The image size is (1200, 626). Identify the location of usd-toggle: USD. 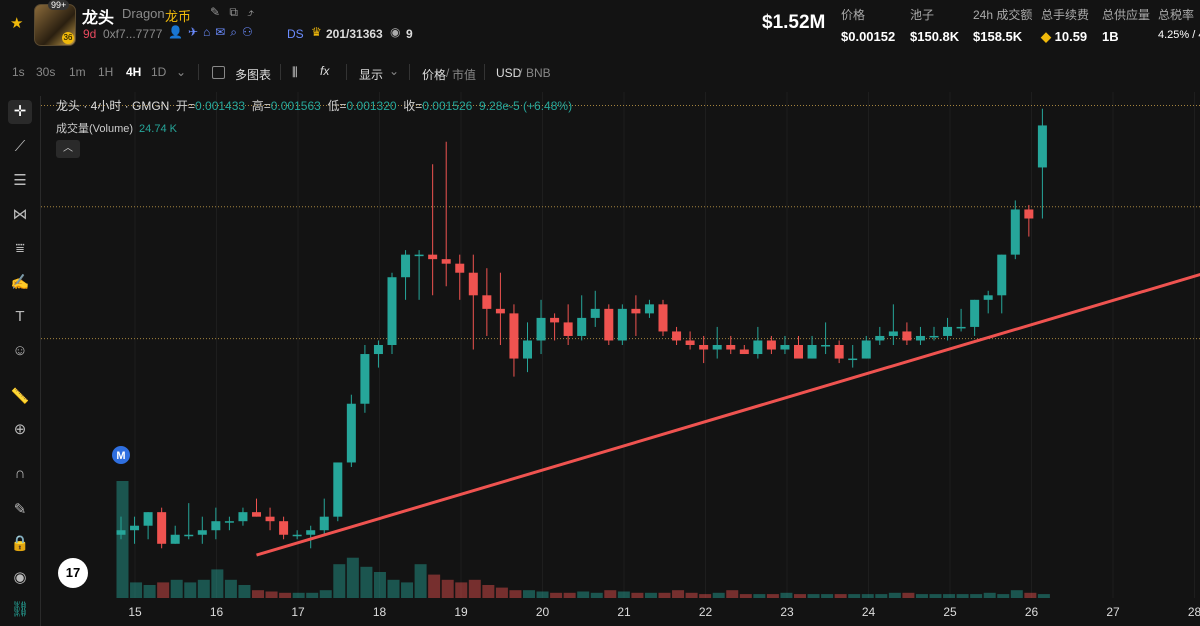
(509, 73).